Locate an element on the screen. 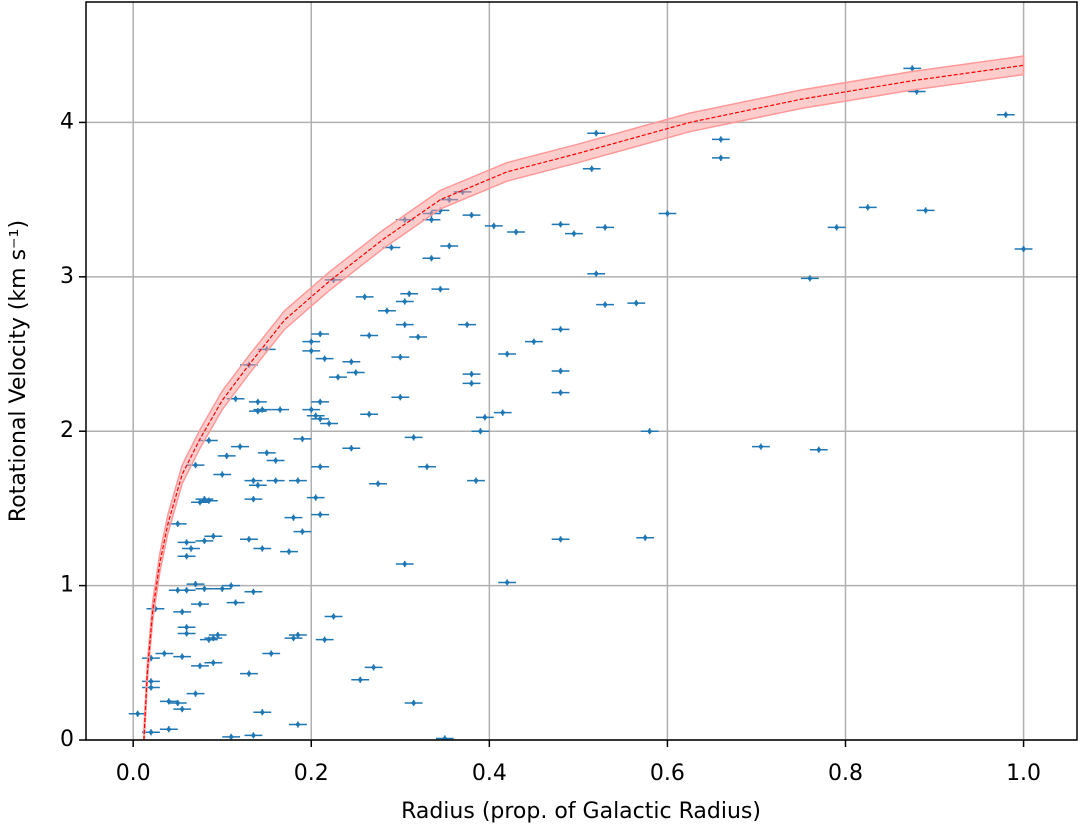 The image size is (1080, 829). y-tick-label: 1 is located at coordinates (67, 585).